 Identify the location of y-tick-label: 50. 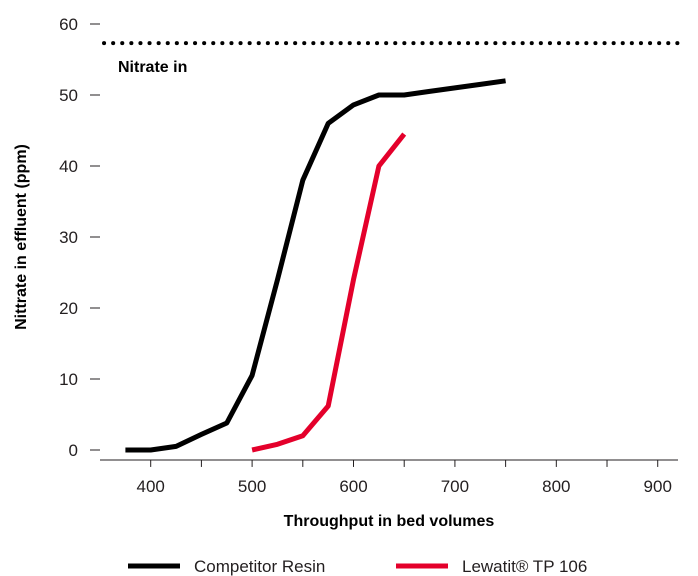
(68, 95).